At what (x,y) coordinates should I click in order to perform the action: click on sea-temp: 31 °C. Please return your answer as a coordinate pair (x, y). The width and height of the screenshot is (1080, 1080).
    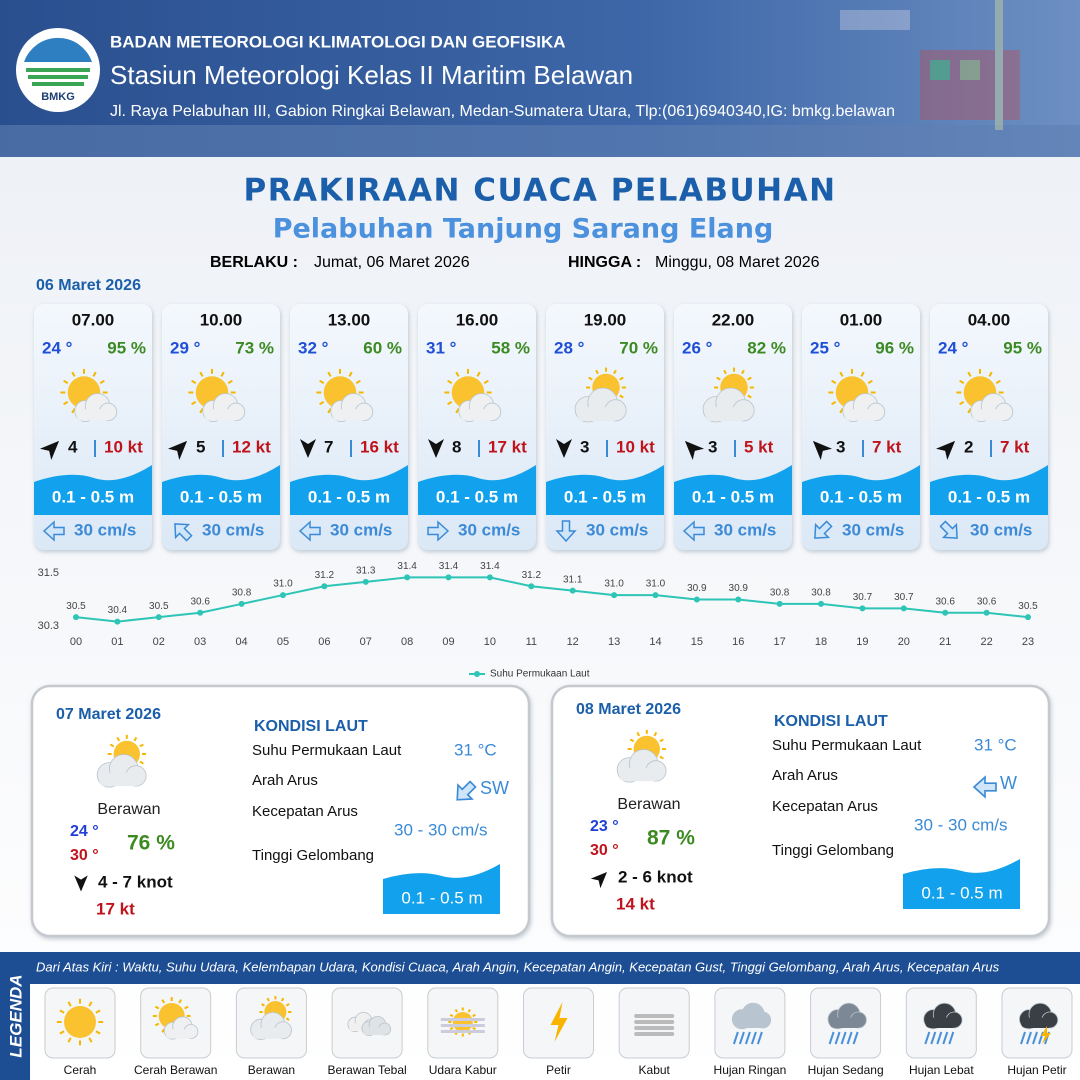
    Looking at the image, I should click on (475, 749).